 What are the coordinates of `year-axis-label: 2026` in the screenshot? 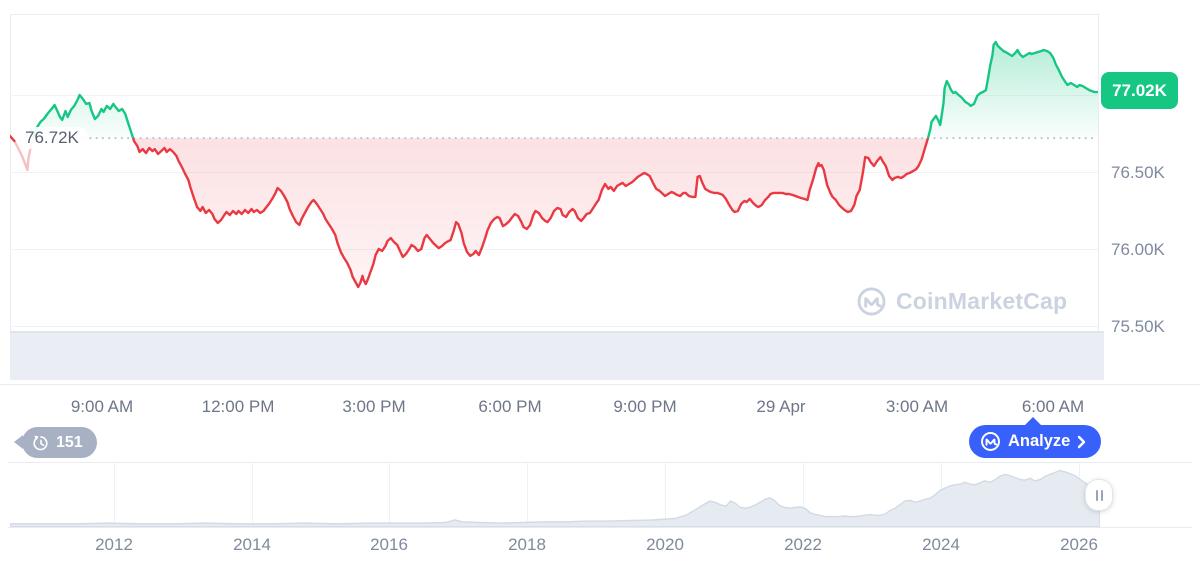 It's located at (1079, 544).